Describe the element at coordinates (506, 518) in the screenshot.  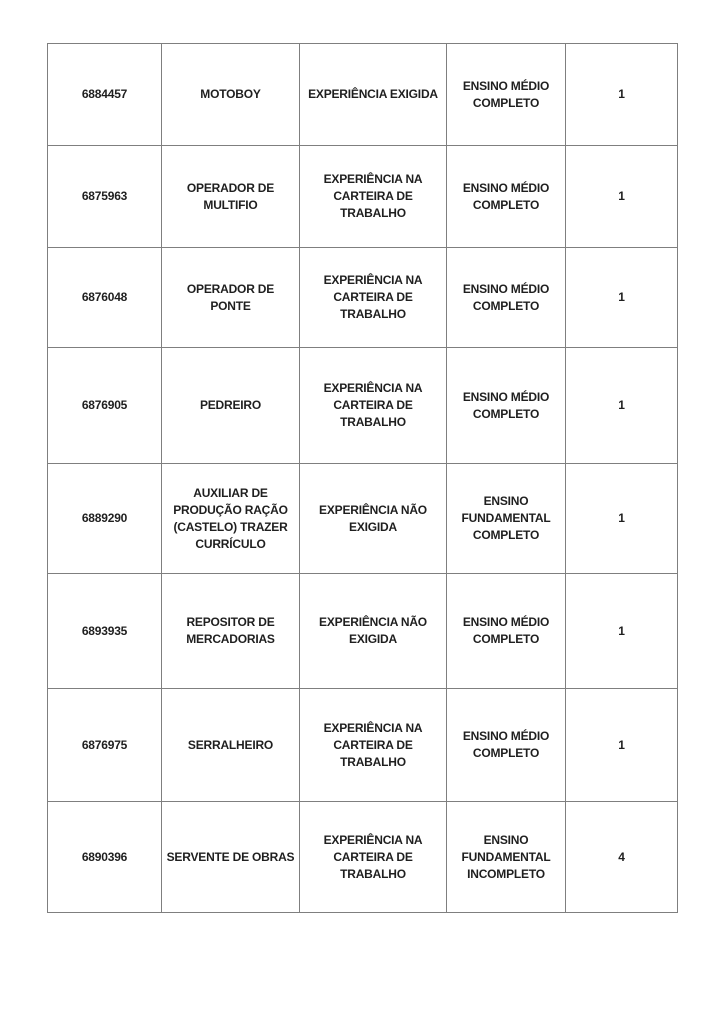
I see `cell-education: ENSINO FUNDAMENTAL COMPLETO` at that location.